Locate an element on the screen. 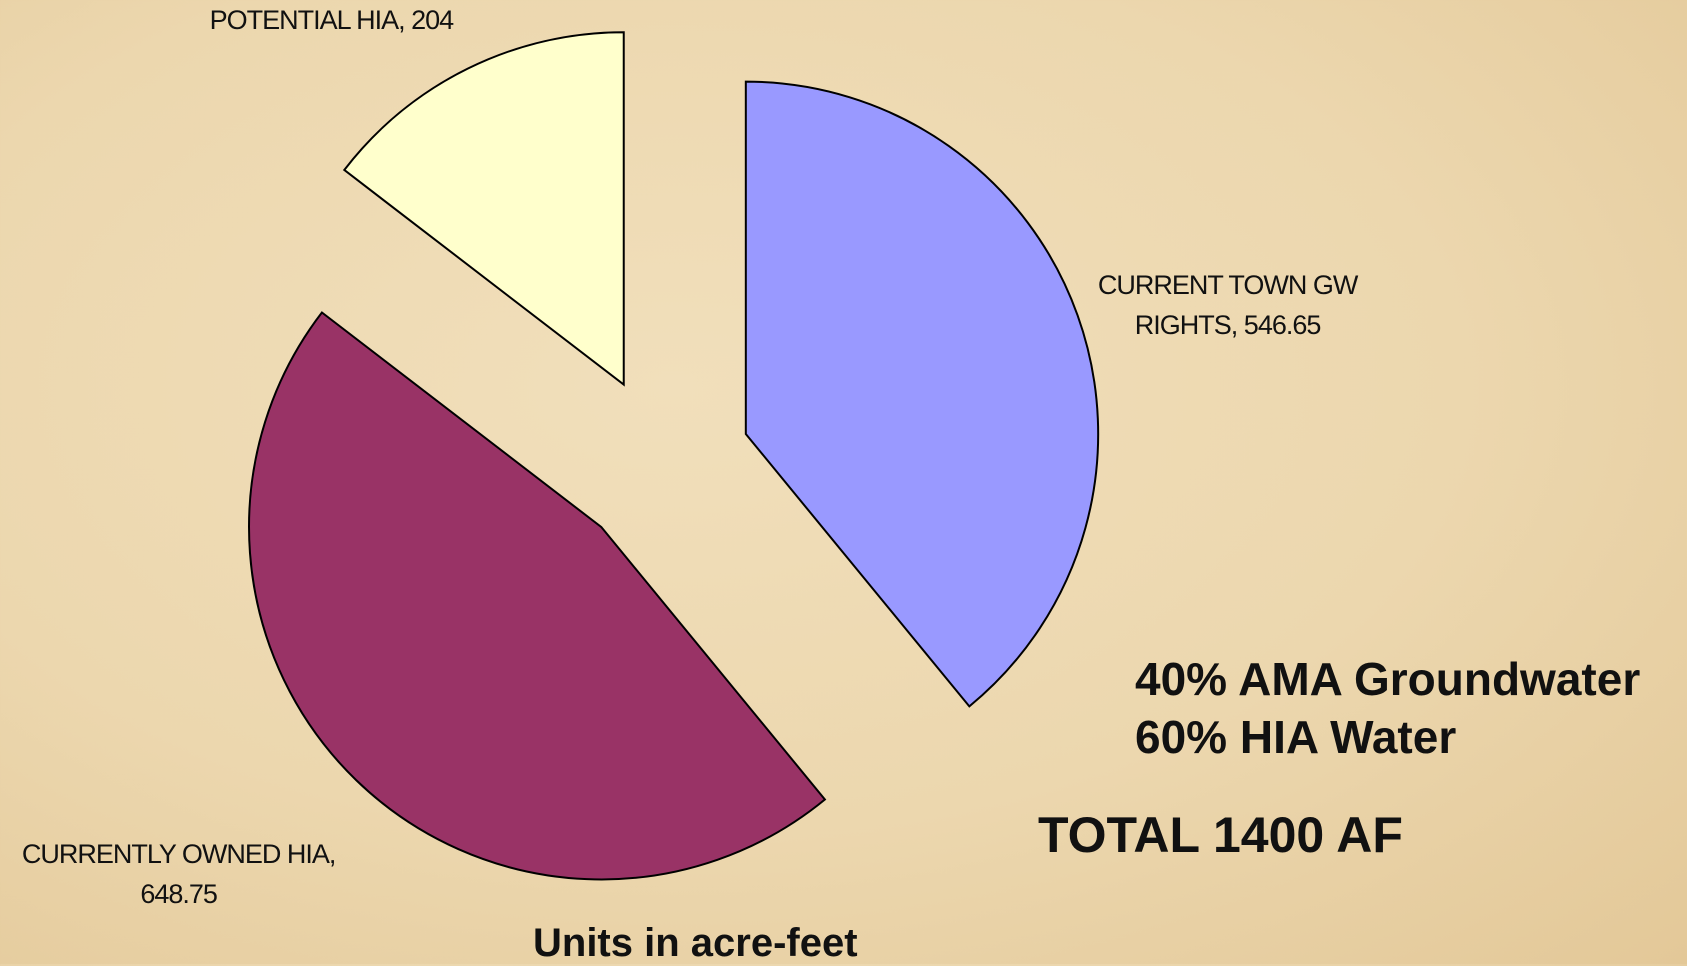  data-label: CURRENTLY OWNED HIA, 648.75 is located at coordinates (179, 873).